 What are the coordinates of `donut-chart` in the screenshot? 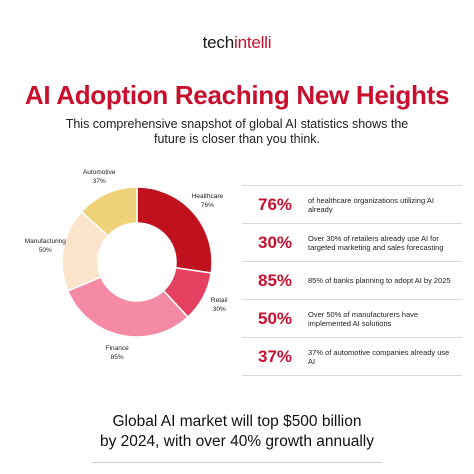 It's located at (137, 262).